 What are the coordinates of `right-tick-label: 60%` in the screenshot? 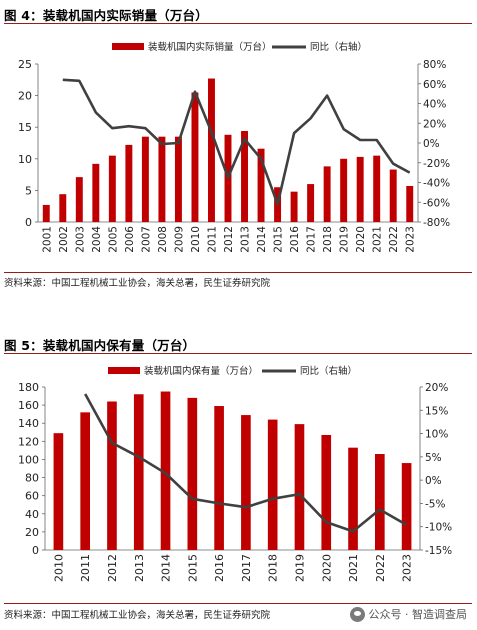 It's located at (434, 85).